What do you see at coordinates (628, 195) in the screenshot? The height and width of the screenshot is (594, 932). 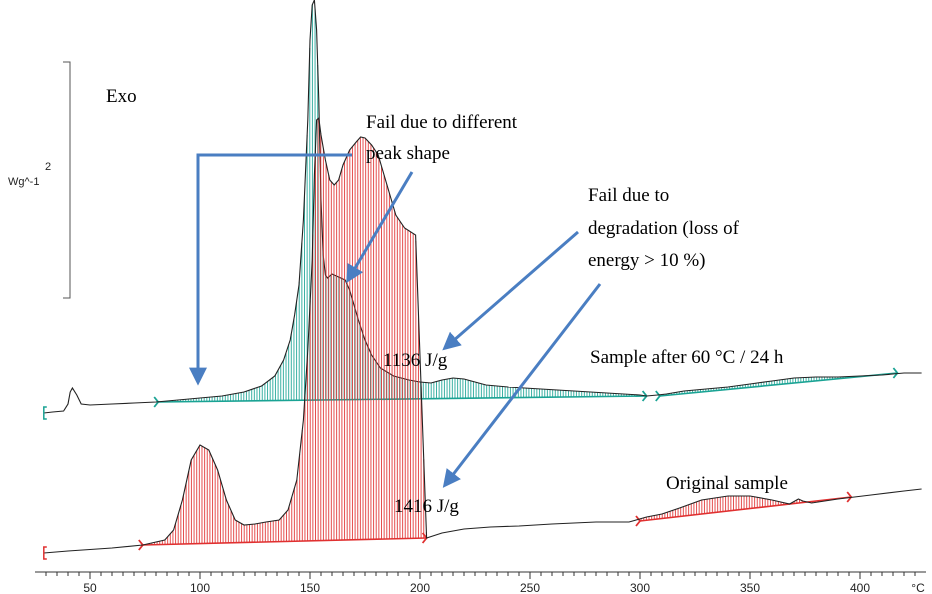 I see `annotation-degradation-line1: Fail due to` at bounding box center [628, 195].